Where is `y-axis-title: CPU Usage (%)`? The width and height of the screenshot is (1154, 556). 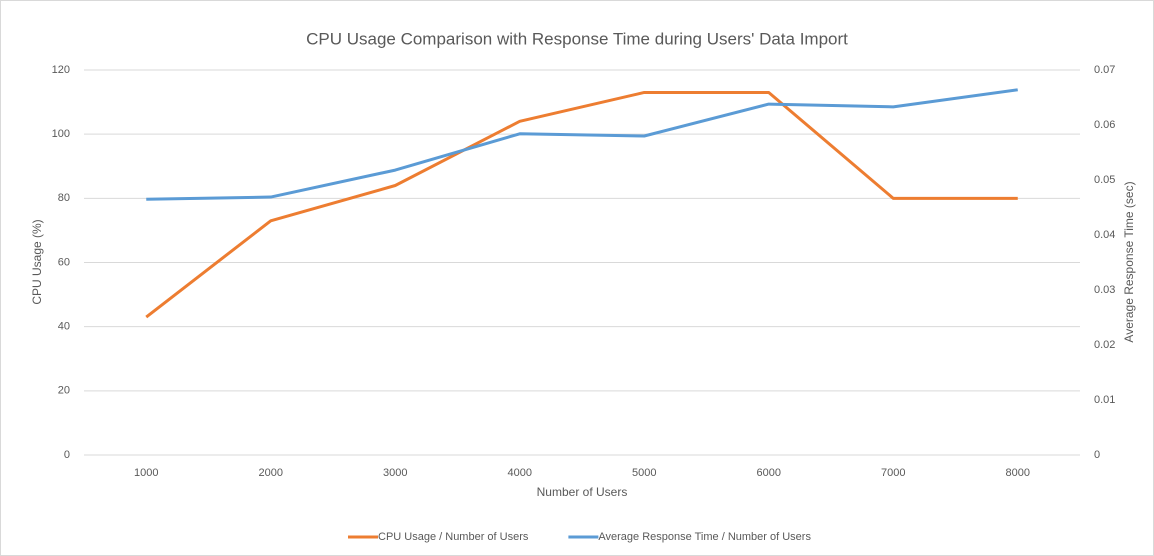 y-axis-title: CPU Usage (%) is located at coordinates (37, 261).